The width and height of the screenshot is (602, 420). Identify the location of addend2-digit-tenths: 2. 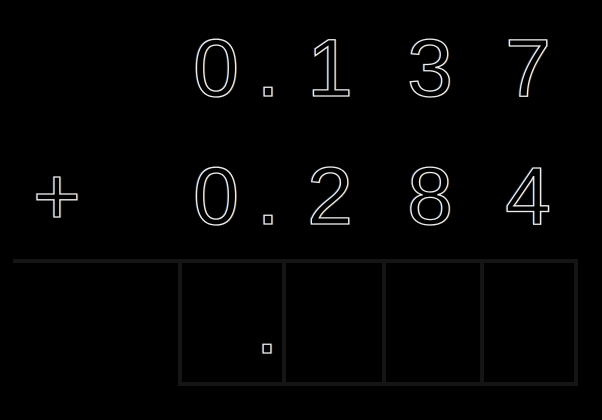
(330, 196).